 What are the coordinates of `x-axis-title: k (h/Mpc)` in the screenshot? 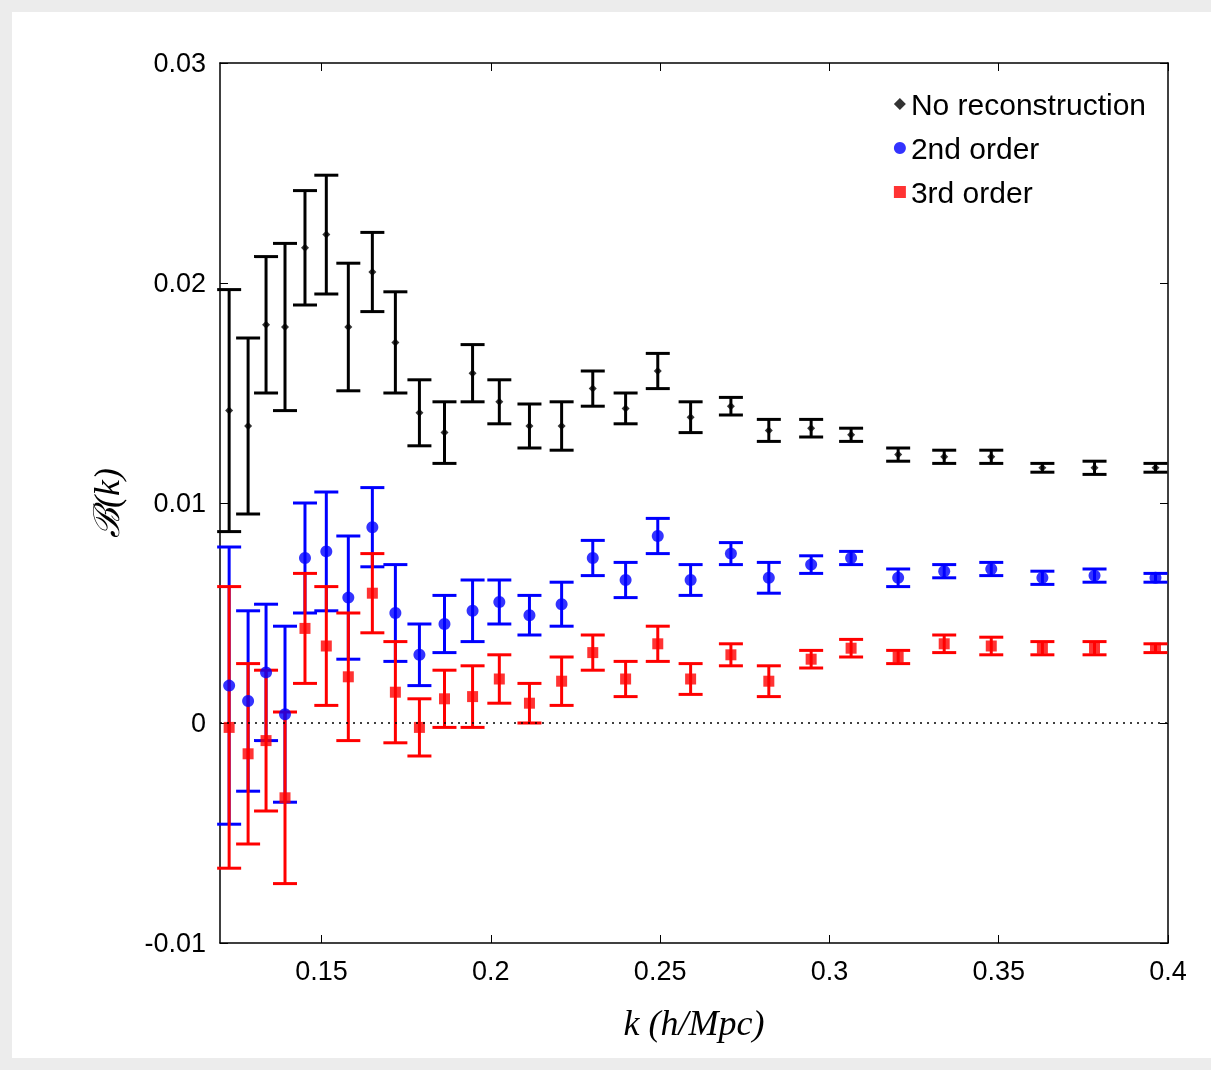 It's located at (694, 1023).